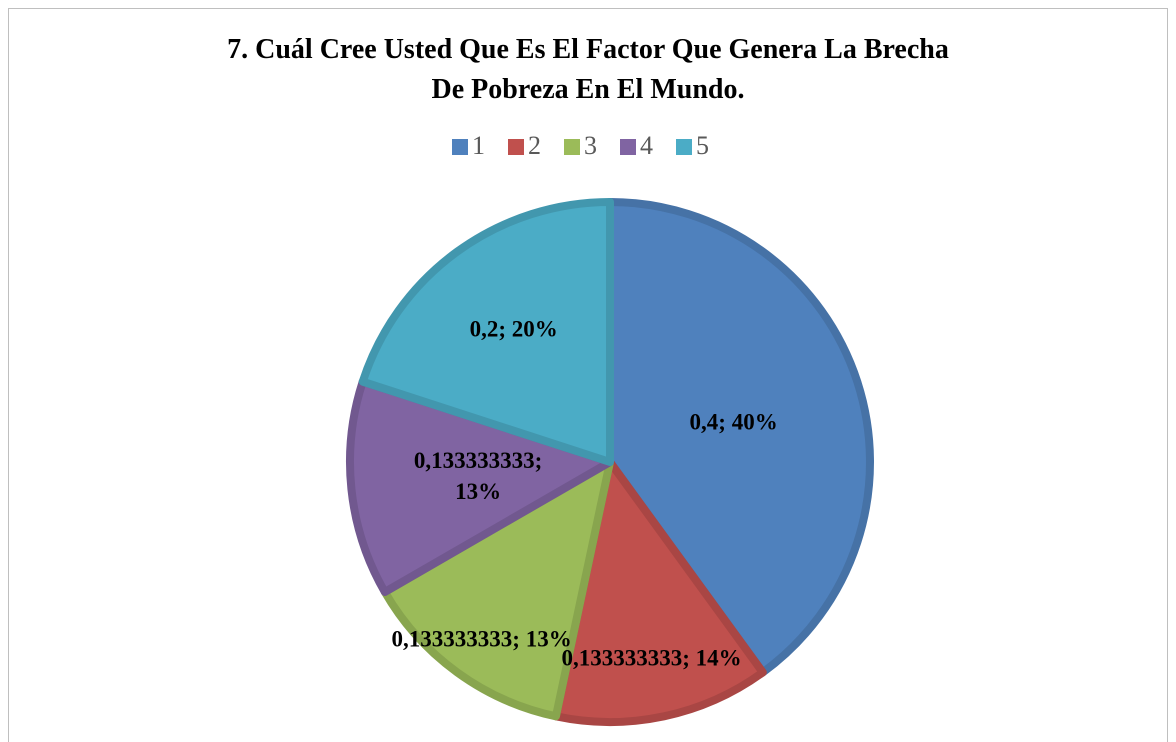 Image resolution: width=1176 pixels, height=742 pixels. I want to click on data-label: 0,2; 20%, so click(513, 329).